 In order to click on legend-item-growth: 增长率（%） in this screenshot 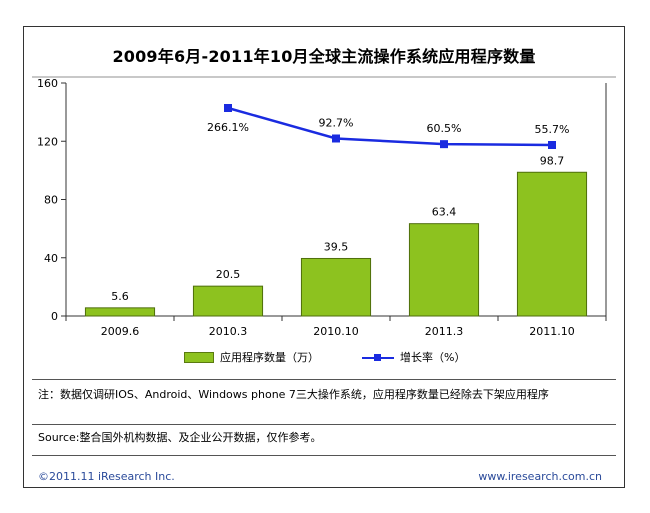, I will do `click(413, 357)`.